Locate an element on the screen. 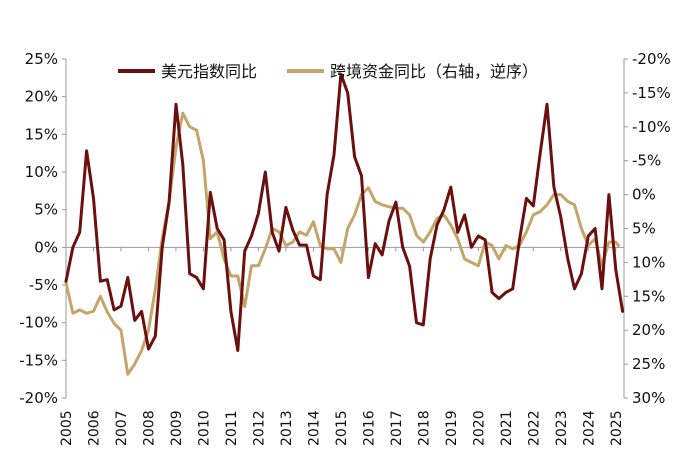 This screenshot has width=697, height=471. x-tick-label: 2017 is located at coordinates (397, 428).